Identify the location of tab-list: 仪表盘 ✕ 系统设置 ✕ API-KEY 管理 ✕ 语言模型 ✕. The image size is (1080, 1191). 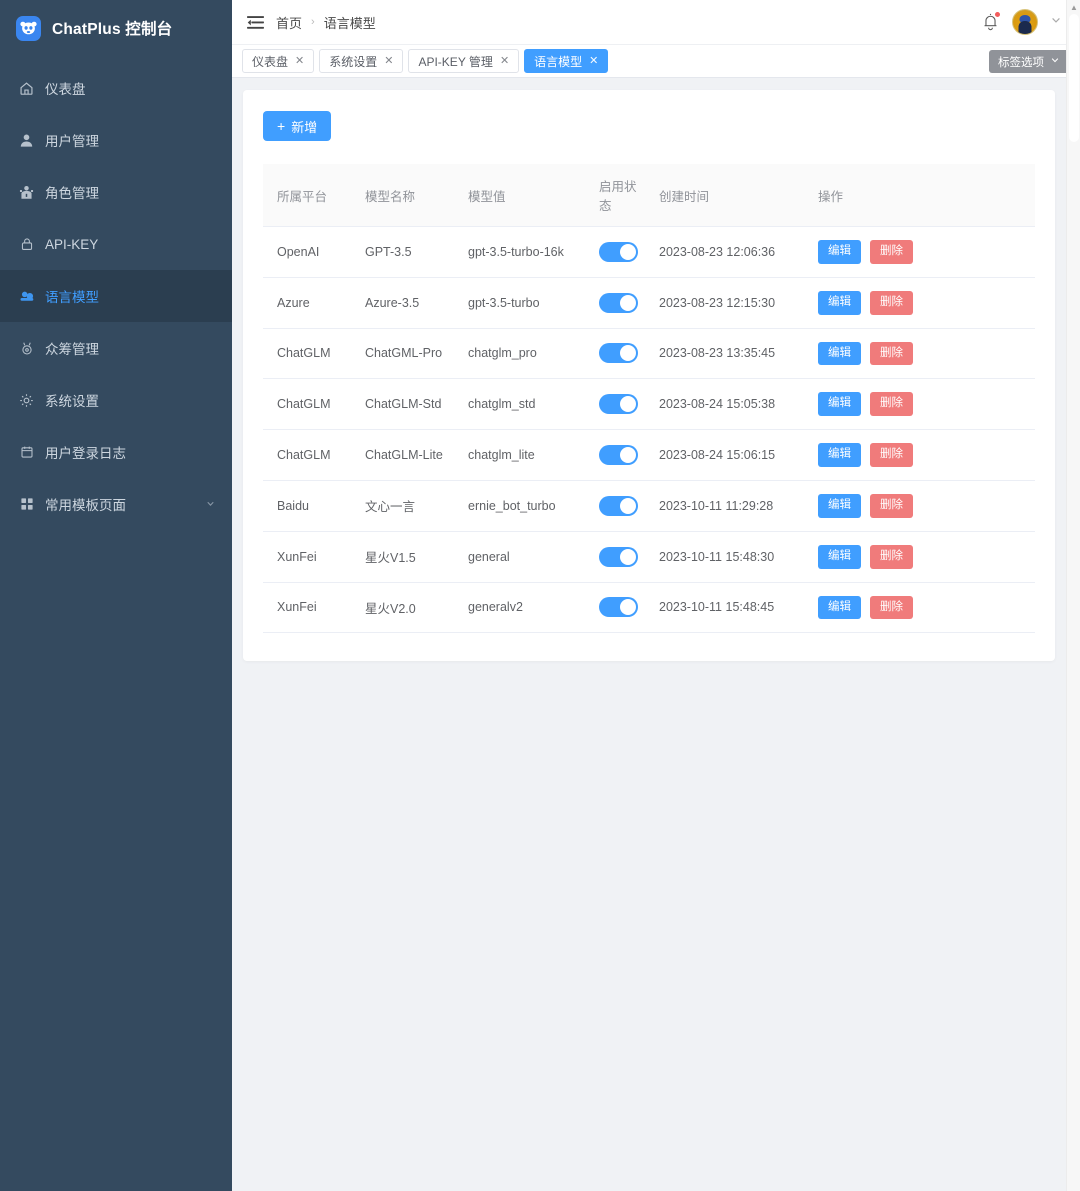
(425, 61).